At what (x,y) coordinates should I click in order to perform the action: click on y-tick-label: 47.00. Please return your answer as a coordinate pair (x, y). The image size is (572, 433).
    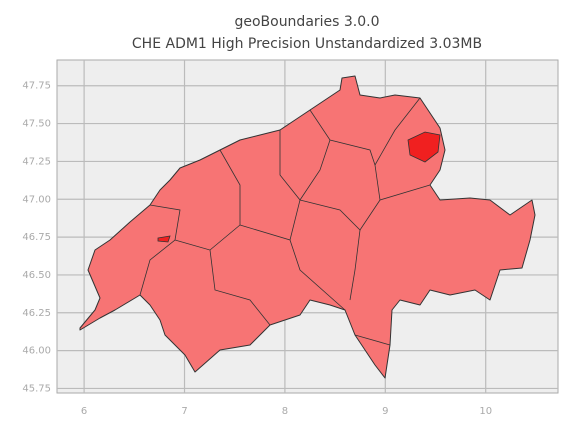
    Looking at the image, I should click on (36, 199).